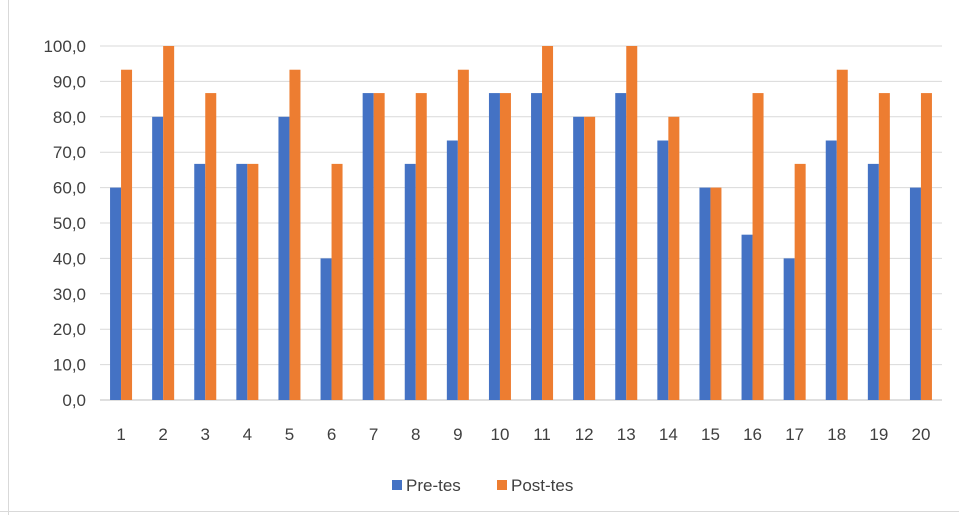 The width and height of the screenshot is (959, 515). I want to click on x-tick-label: 8, so click(415, 434).